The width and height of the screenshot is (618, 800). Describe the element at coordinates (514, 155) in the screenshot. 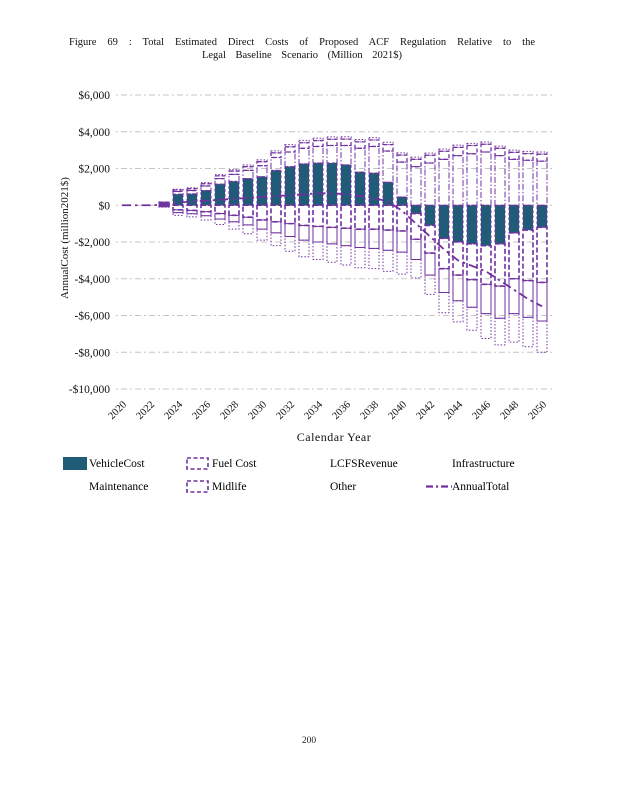

I see `bar-midlife-2048` at that location.